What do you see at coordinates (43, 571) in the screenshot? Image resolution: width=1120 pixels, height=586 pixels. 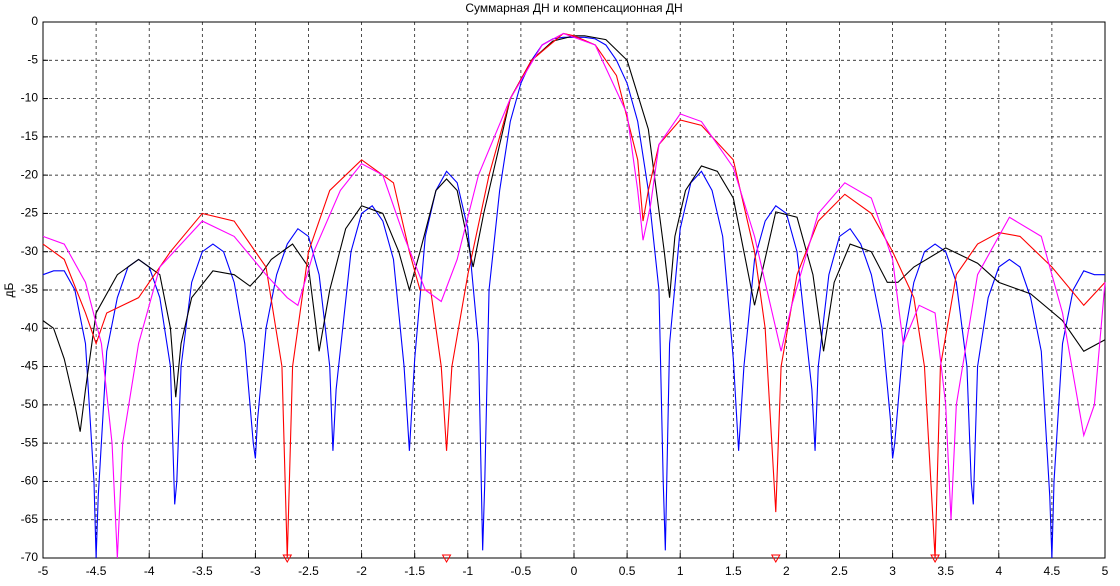 I see `x-tick-label: -5` at bounding box center [43, 571].